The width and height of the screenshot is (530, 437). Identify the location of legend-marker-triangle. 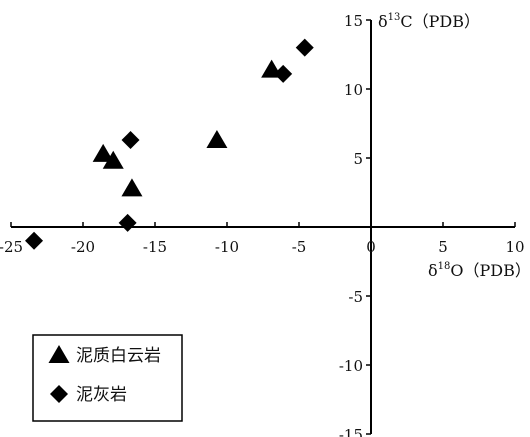
(59, 354).